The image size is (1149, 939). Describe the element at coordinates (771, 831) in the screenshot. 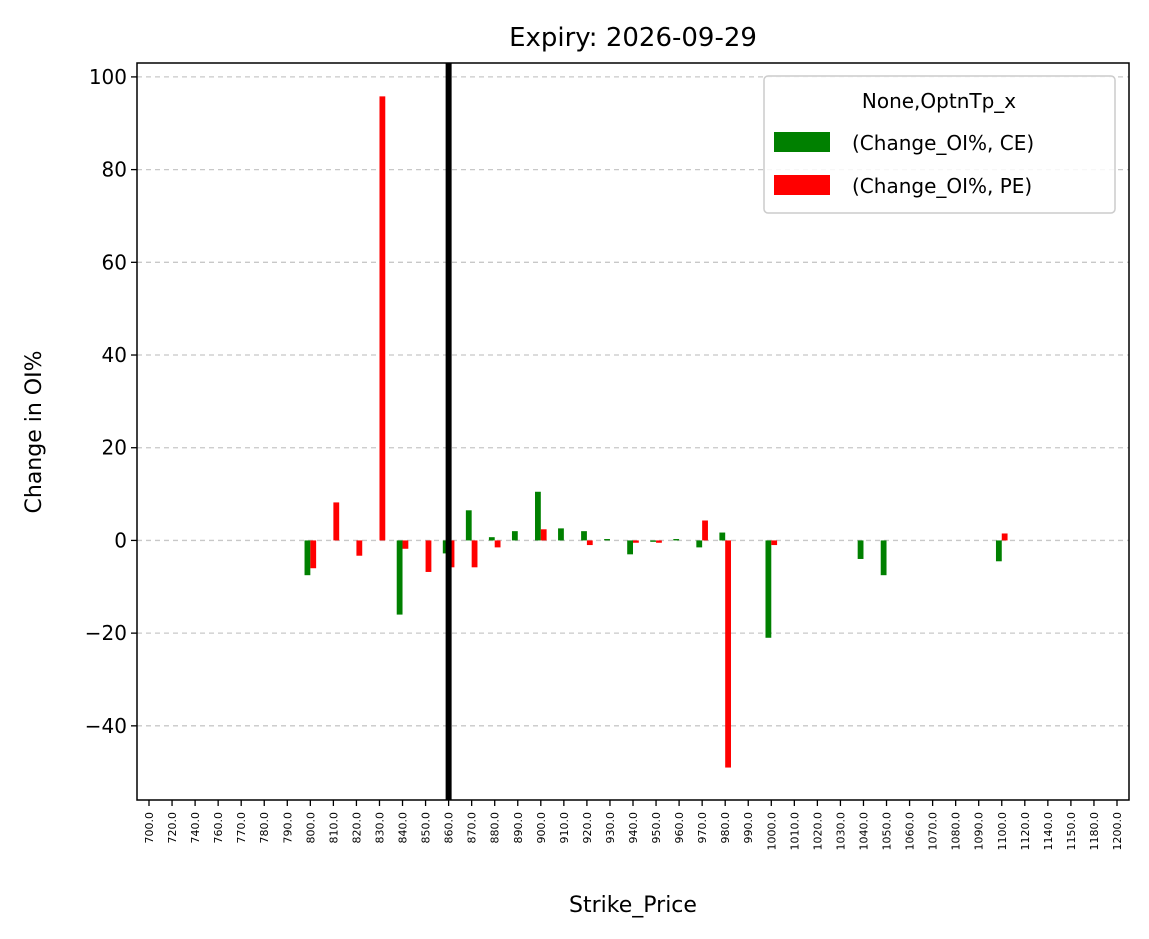

I see `x-tick-label: 1000.0` at that location.